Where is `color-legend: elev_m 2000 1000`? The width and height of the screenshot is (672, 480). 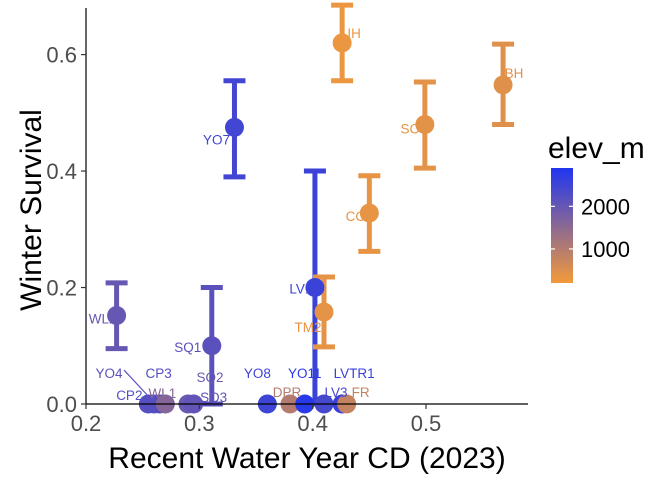 color-legend: elev_m 2000 1000 is located at coordinates (596, 207).